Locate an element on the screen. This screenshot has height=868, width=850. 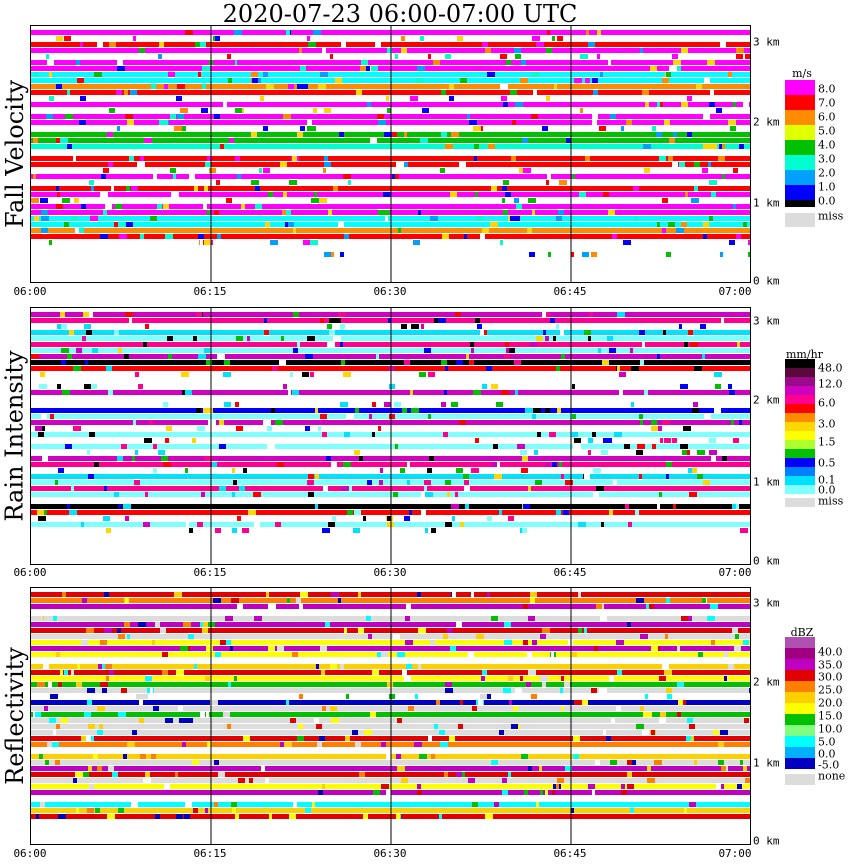
rain-intensity-ytick-3km: 3 km is located at coordinates (766, 321).